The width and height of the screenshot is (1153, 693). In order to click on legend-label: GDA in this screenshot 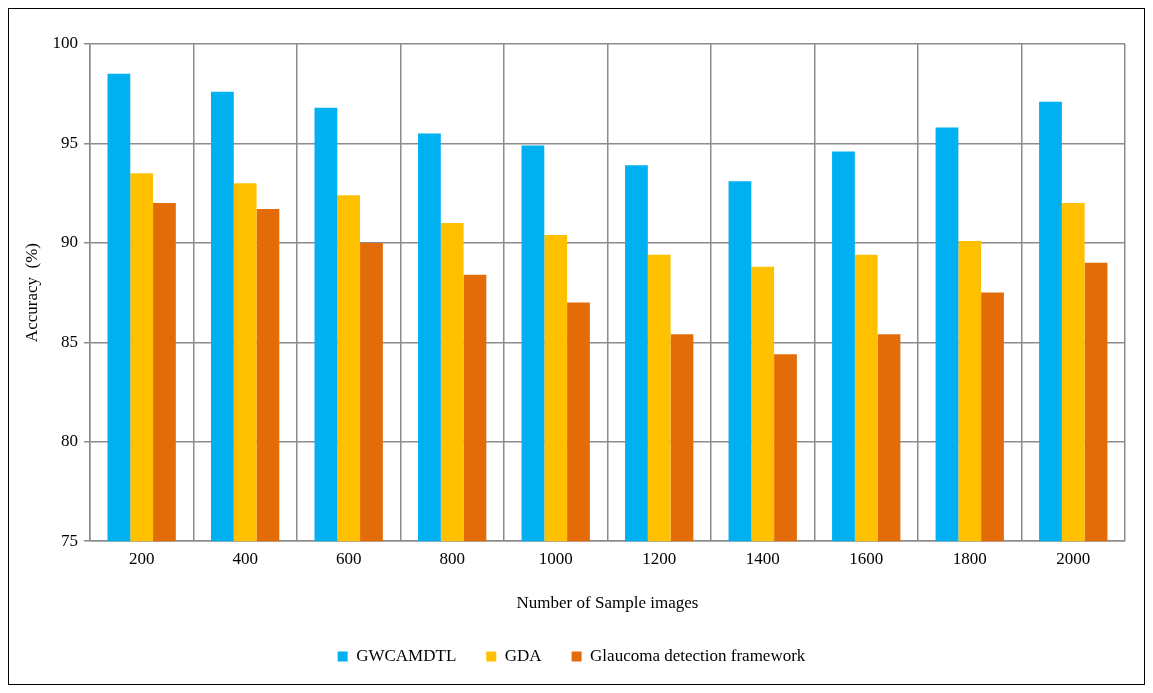, I will do `click(523, 655)`.